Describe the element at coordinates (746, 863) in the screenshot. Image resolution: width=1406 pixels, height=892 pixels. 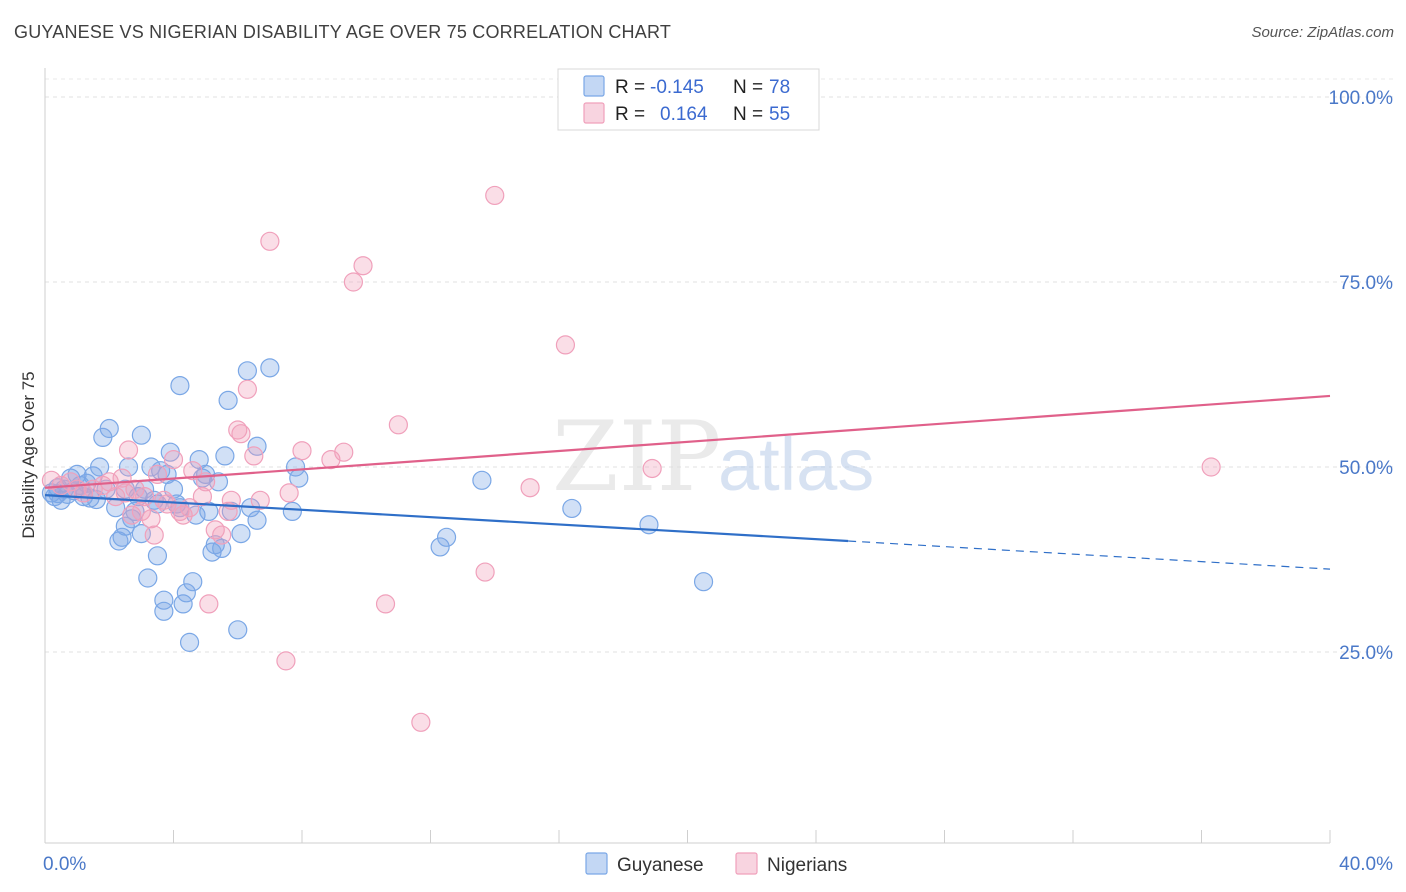
I see `series-legend-swatch-nigerians` at that location.